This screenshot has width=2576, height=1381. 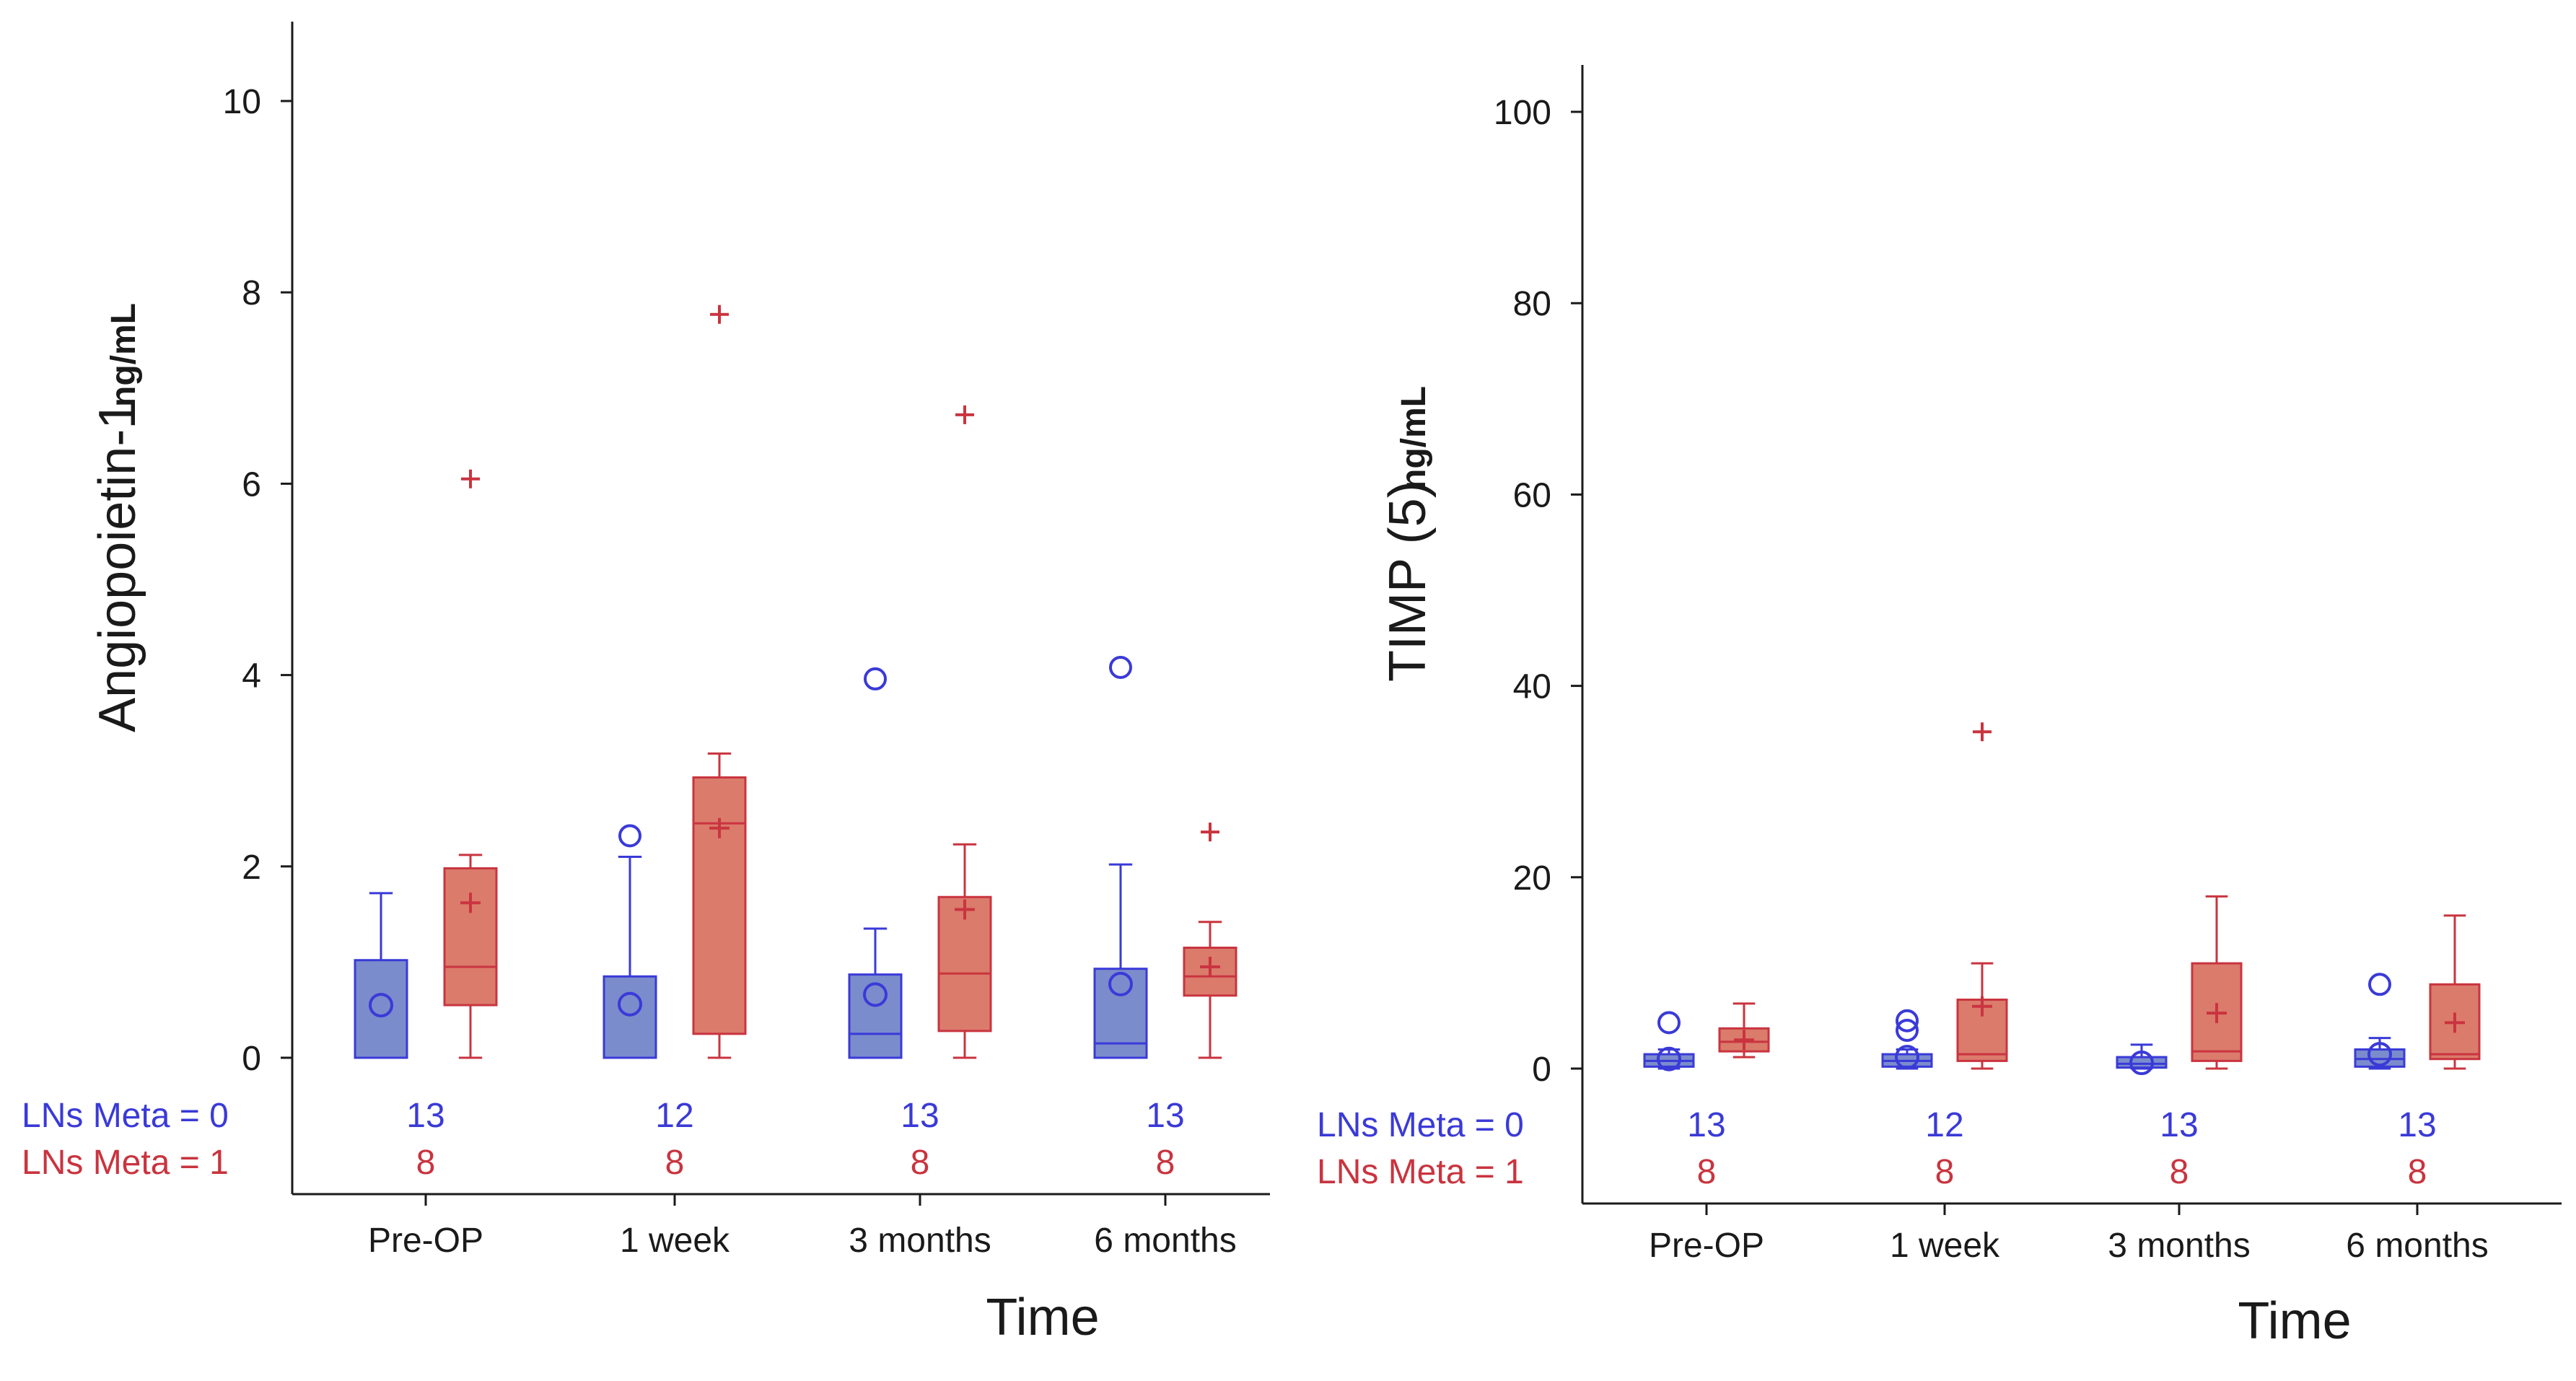 I want to click on y-axis-title: TIMP (5), so click(x=1408, y=581).